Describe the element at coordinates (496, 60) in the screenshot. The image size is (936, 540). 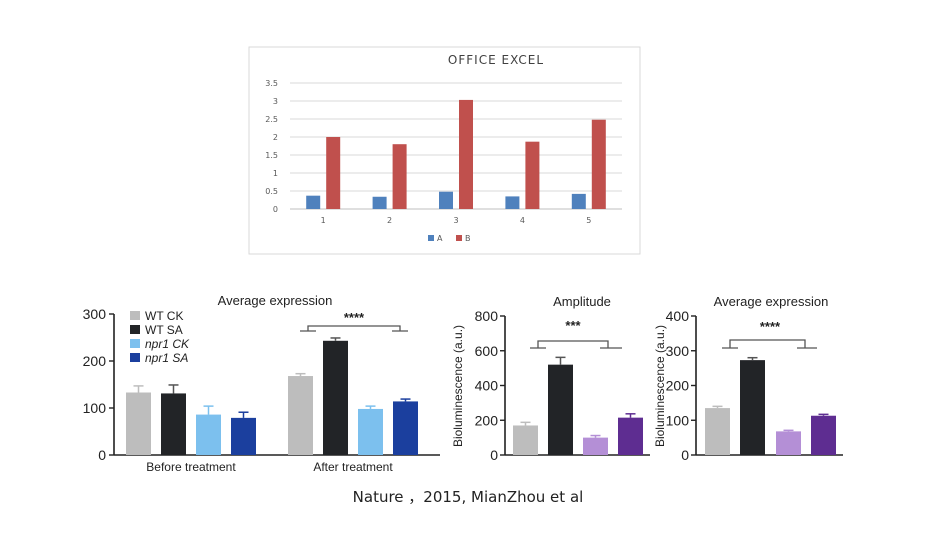
I see `excel-chart-title: OFFICE EXCEL` at that location.